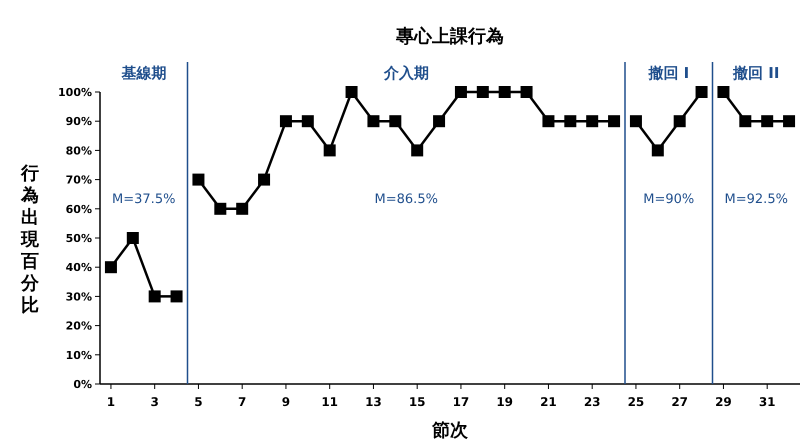 The width and height of the screenshot is (810, 446). Describe the element at coordinates (286, 402) in the screenshot. I see `x-tick-label: 9` at that location.